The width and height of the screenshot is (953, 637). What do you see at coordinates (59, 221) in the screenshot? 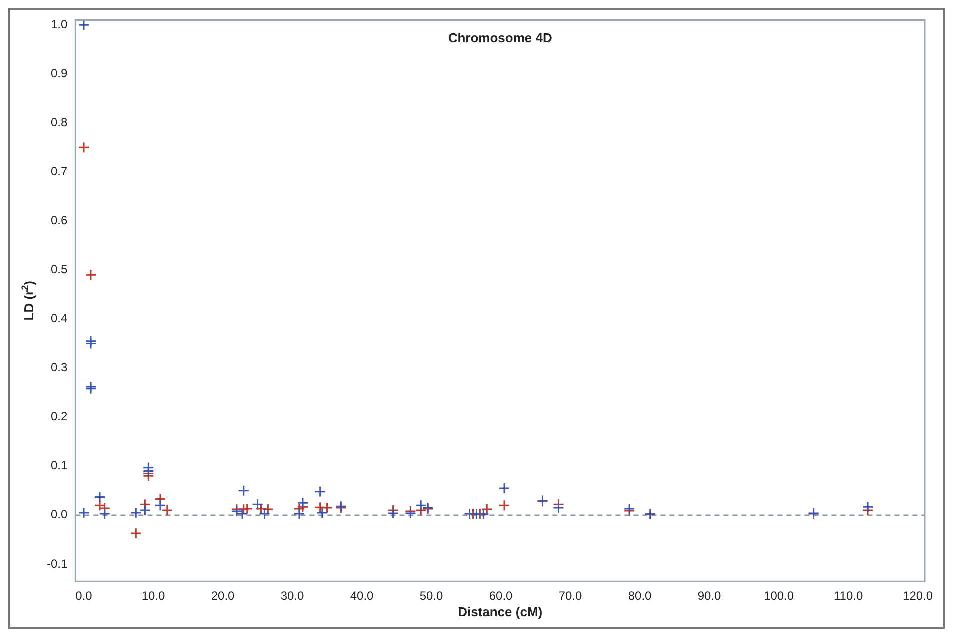
I see `y-tick-label: 0.6` at bounding box center [59, 221].